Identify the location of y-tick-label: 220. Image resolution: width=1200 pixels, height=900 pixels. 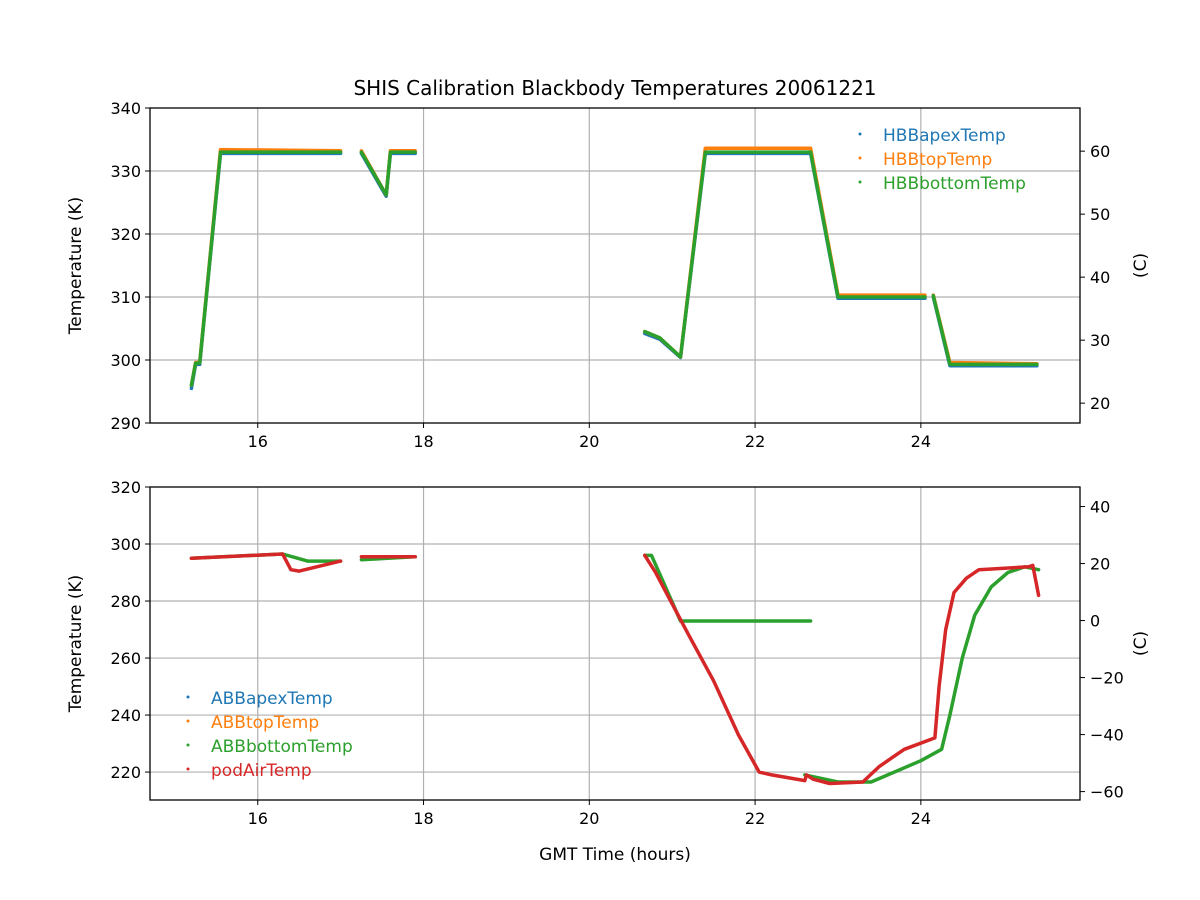
(125, 772).